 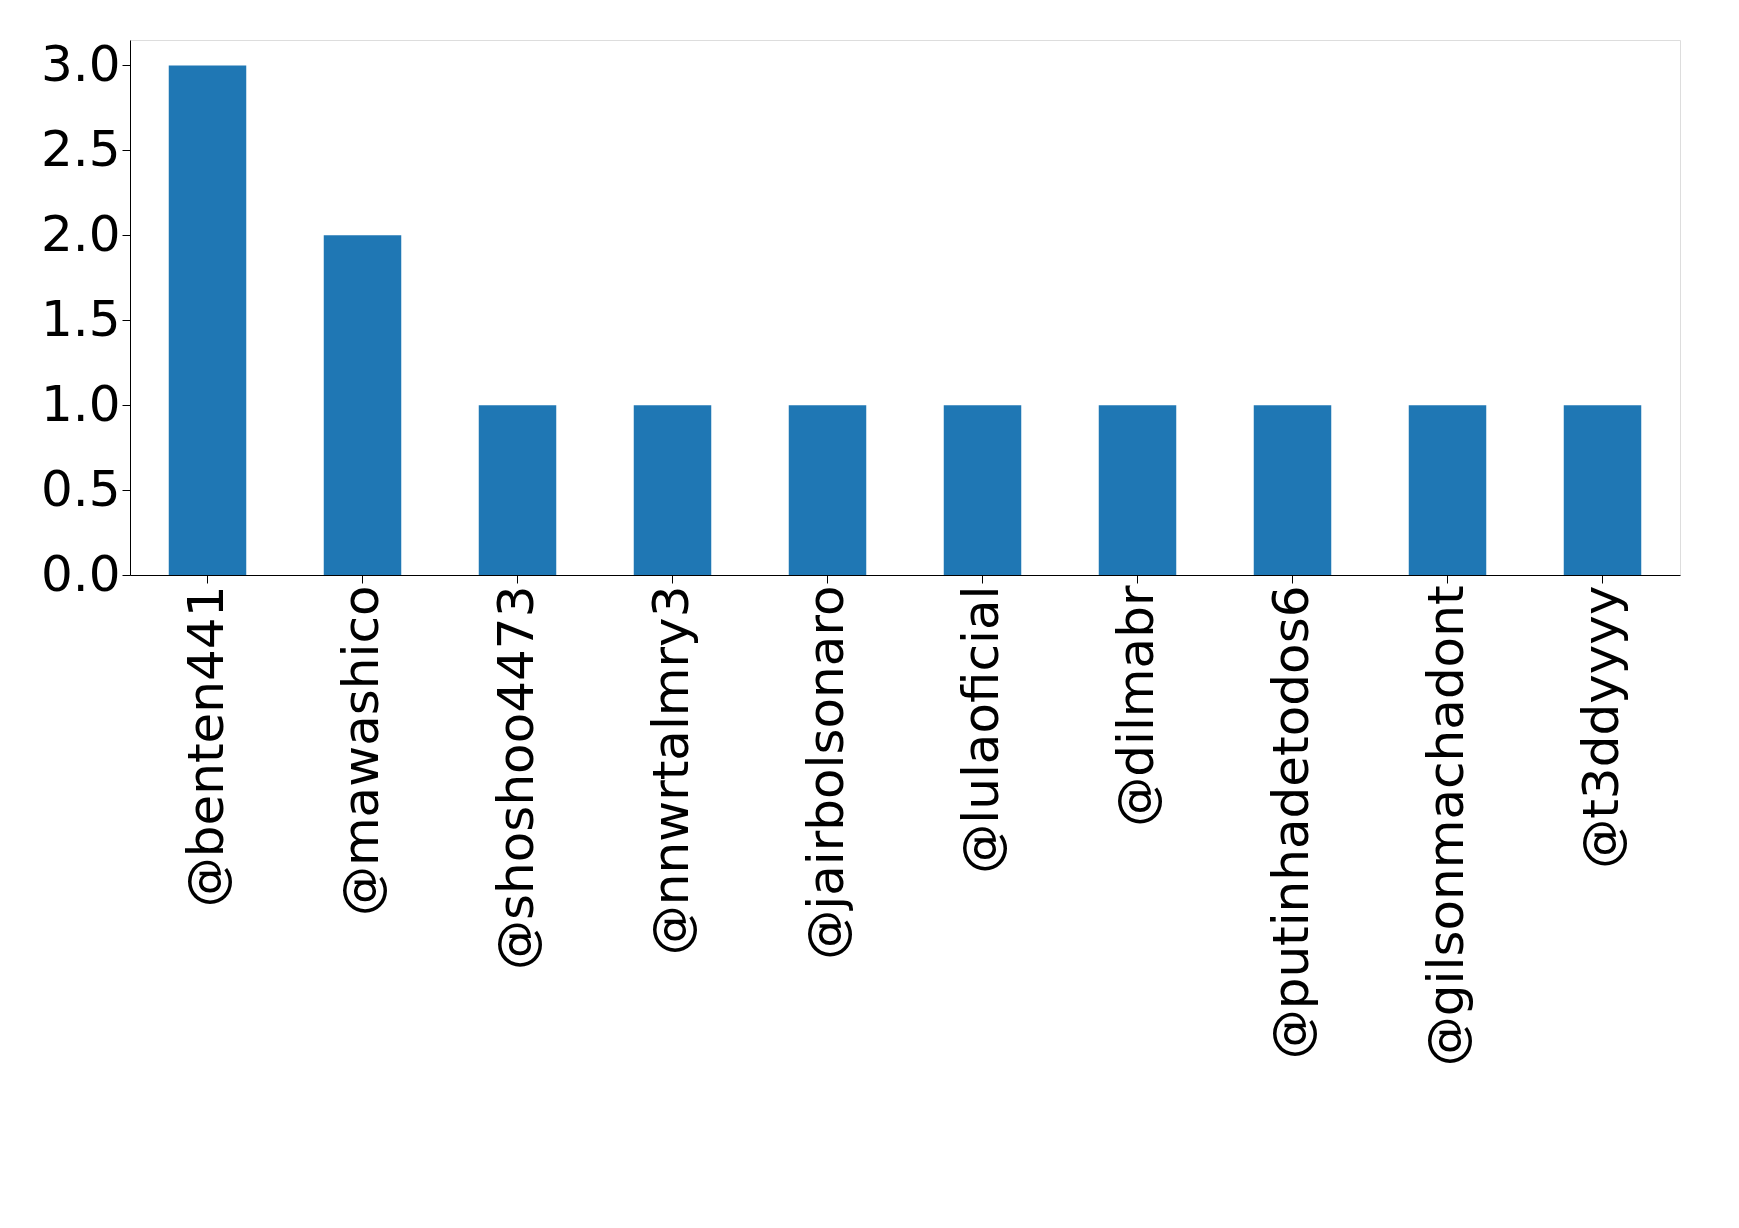 What do you see at coordinates (1445, 826) in the screenshot?
I see `x-tick-label: @gilsonmachadont` at bounding box center [1445, 826].